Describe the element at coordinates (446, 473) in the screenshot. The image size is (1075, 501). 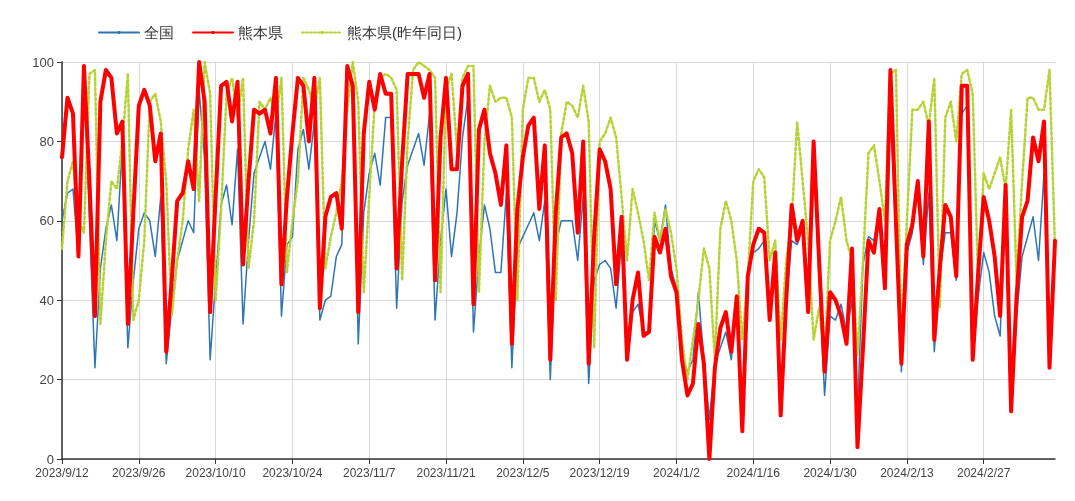
I see `x-tick-label: 2023/11/21` at that location.